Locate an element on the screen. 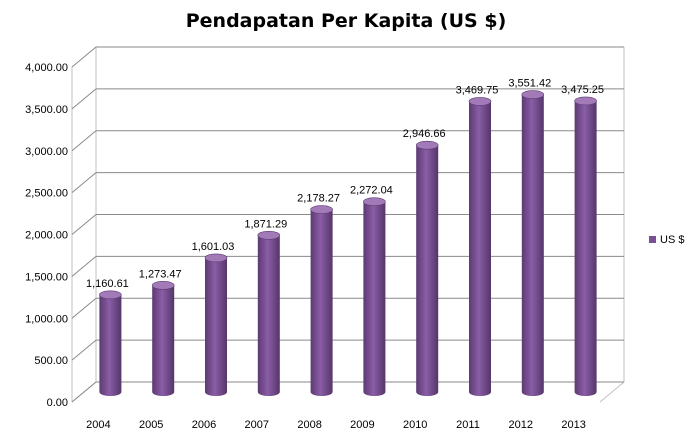 The width and height of the screenshot is (692, 439). data-label: 3,475.25 is located at coordinates (582, 90).